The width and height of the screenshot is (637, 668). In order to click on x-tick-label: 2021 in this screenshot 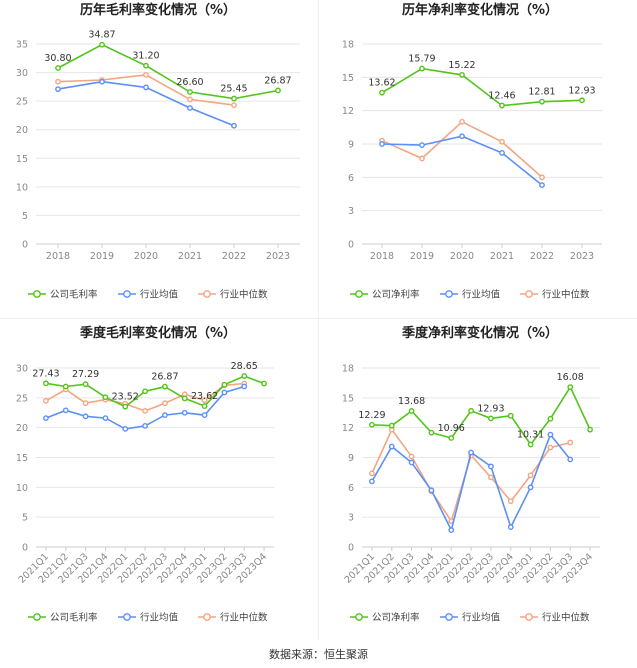, I will do `click(502, 256)`.